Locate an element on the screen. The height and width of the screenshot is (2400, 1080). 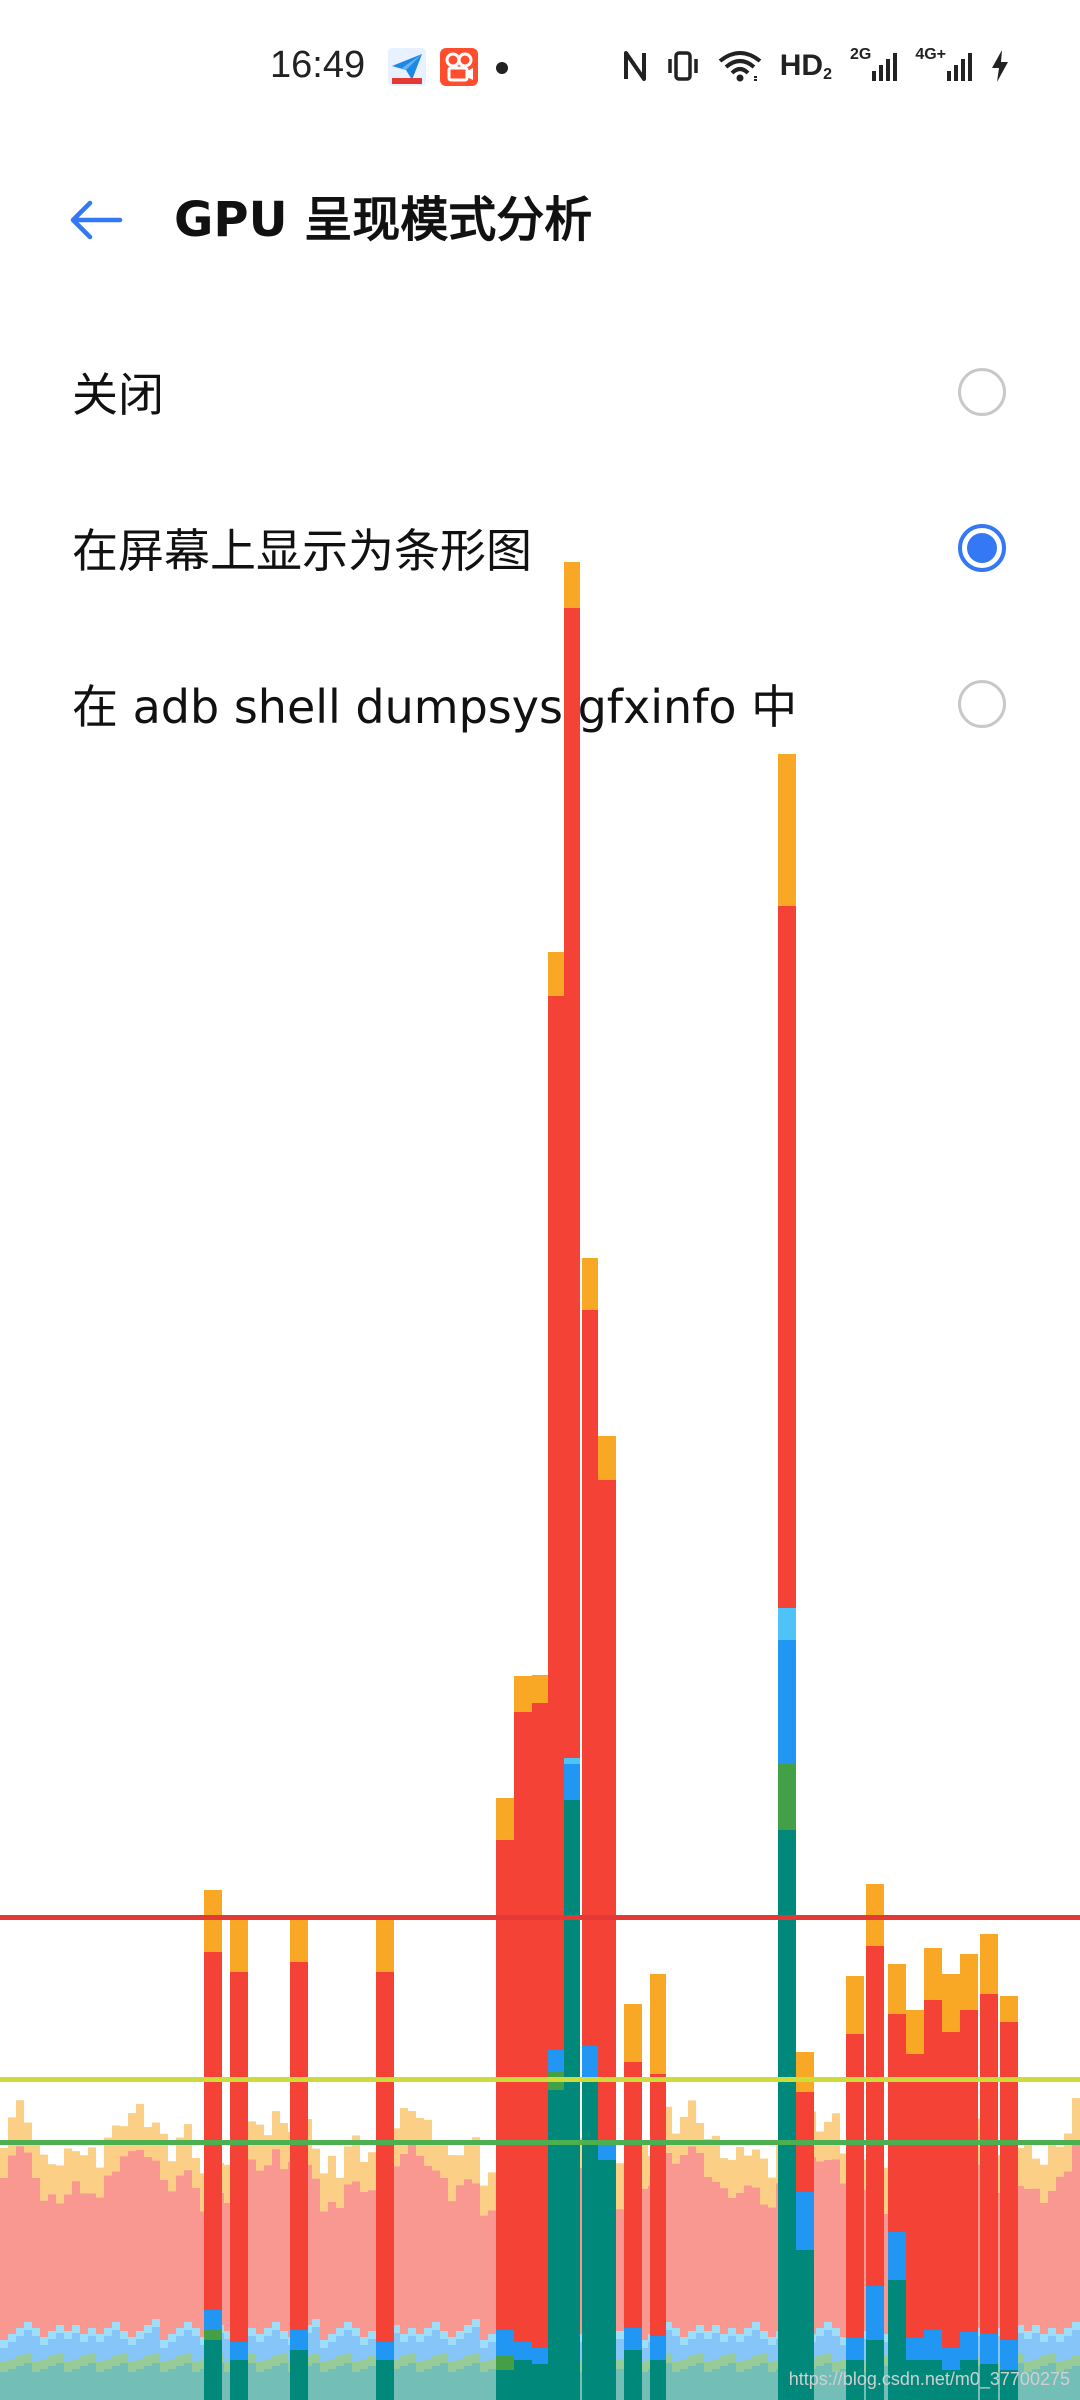
charging-icon is located at coordinates (1000, 66).